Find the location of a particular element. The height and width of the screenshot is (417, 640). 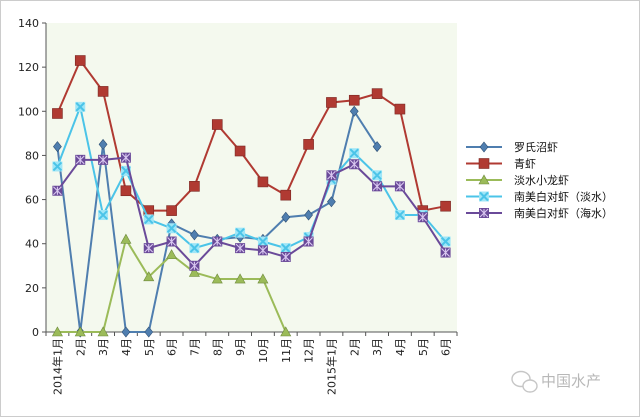

y-tick-label: 100 is located at coordinates (28, 111).